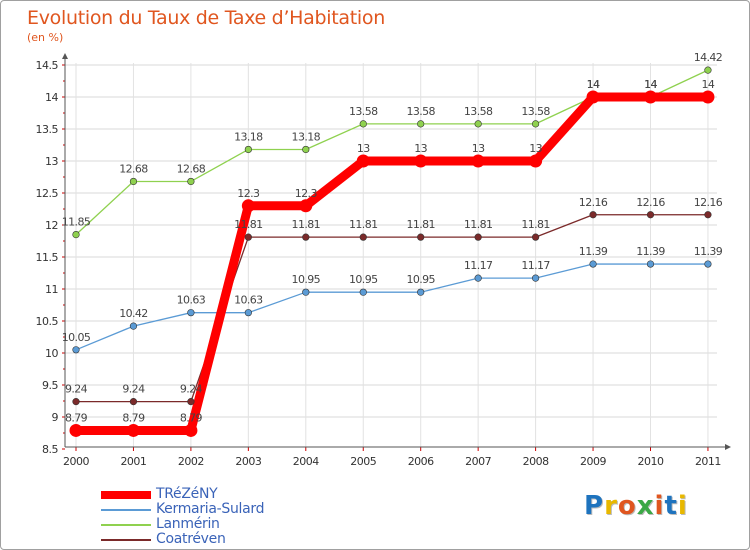 This screenshot has width=750, height=550. Describe the element at coordinates (51, 225) in the screenshot. I see `y-tick-label: 12` at that location.